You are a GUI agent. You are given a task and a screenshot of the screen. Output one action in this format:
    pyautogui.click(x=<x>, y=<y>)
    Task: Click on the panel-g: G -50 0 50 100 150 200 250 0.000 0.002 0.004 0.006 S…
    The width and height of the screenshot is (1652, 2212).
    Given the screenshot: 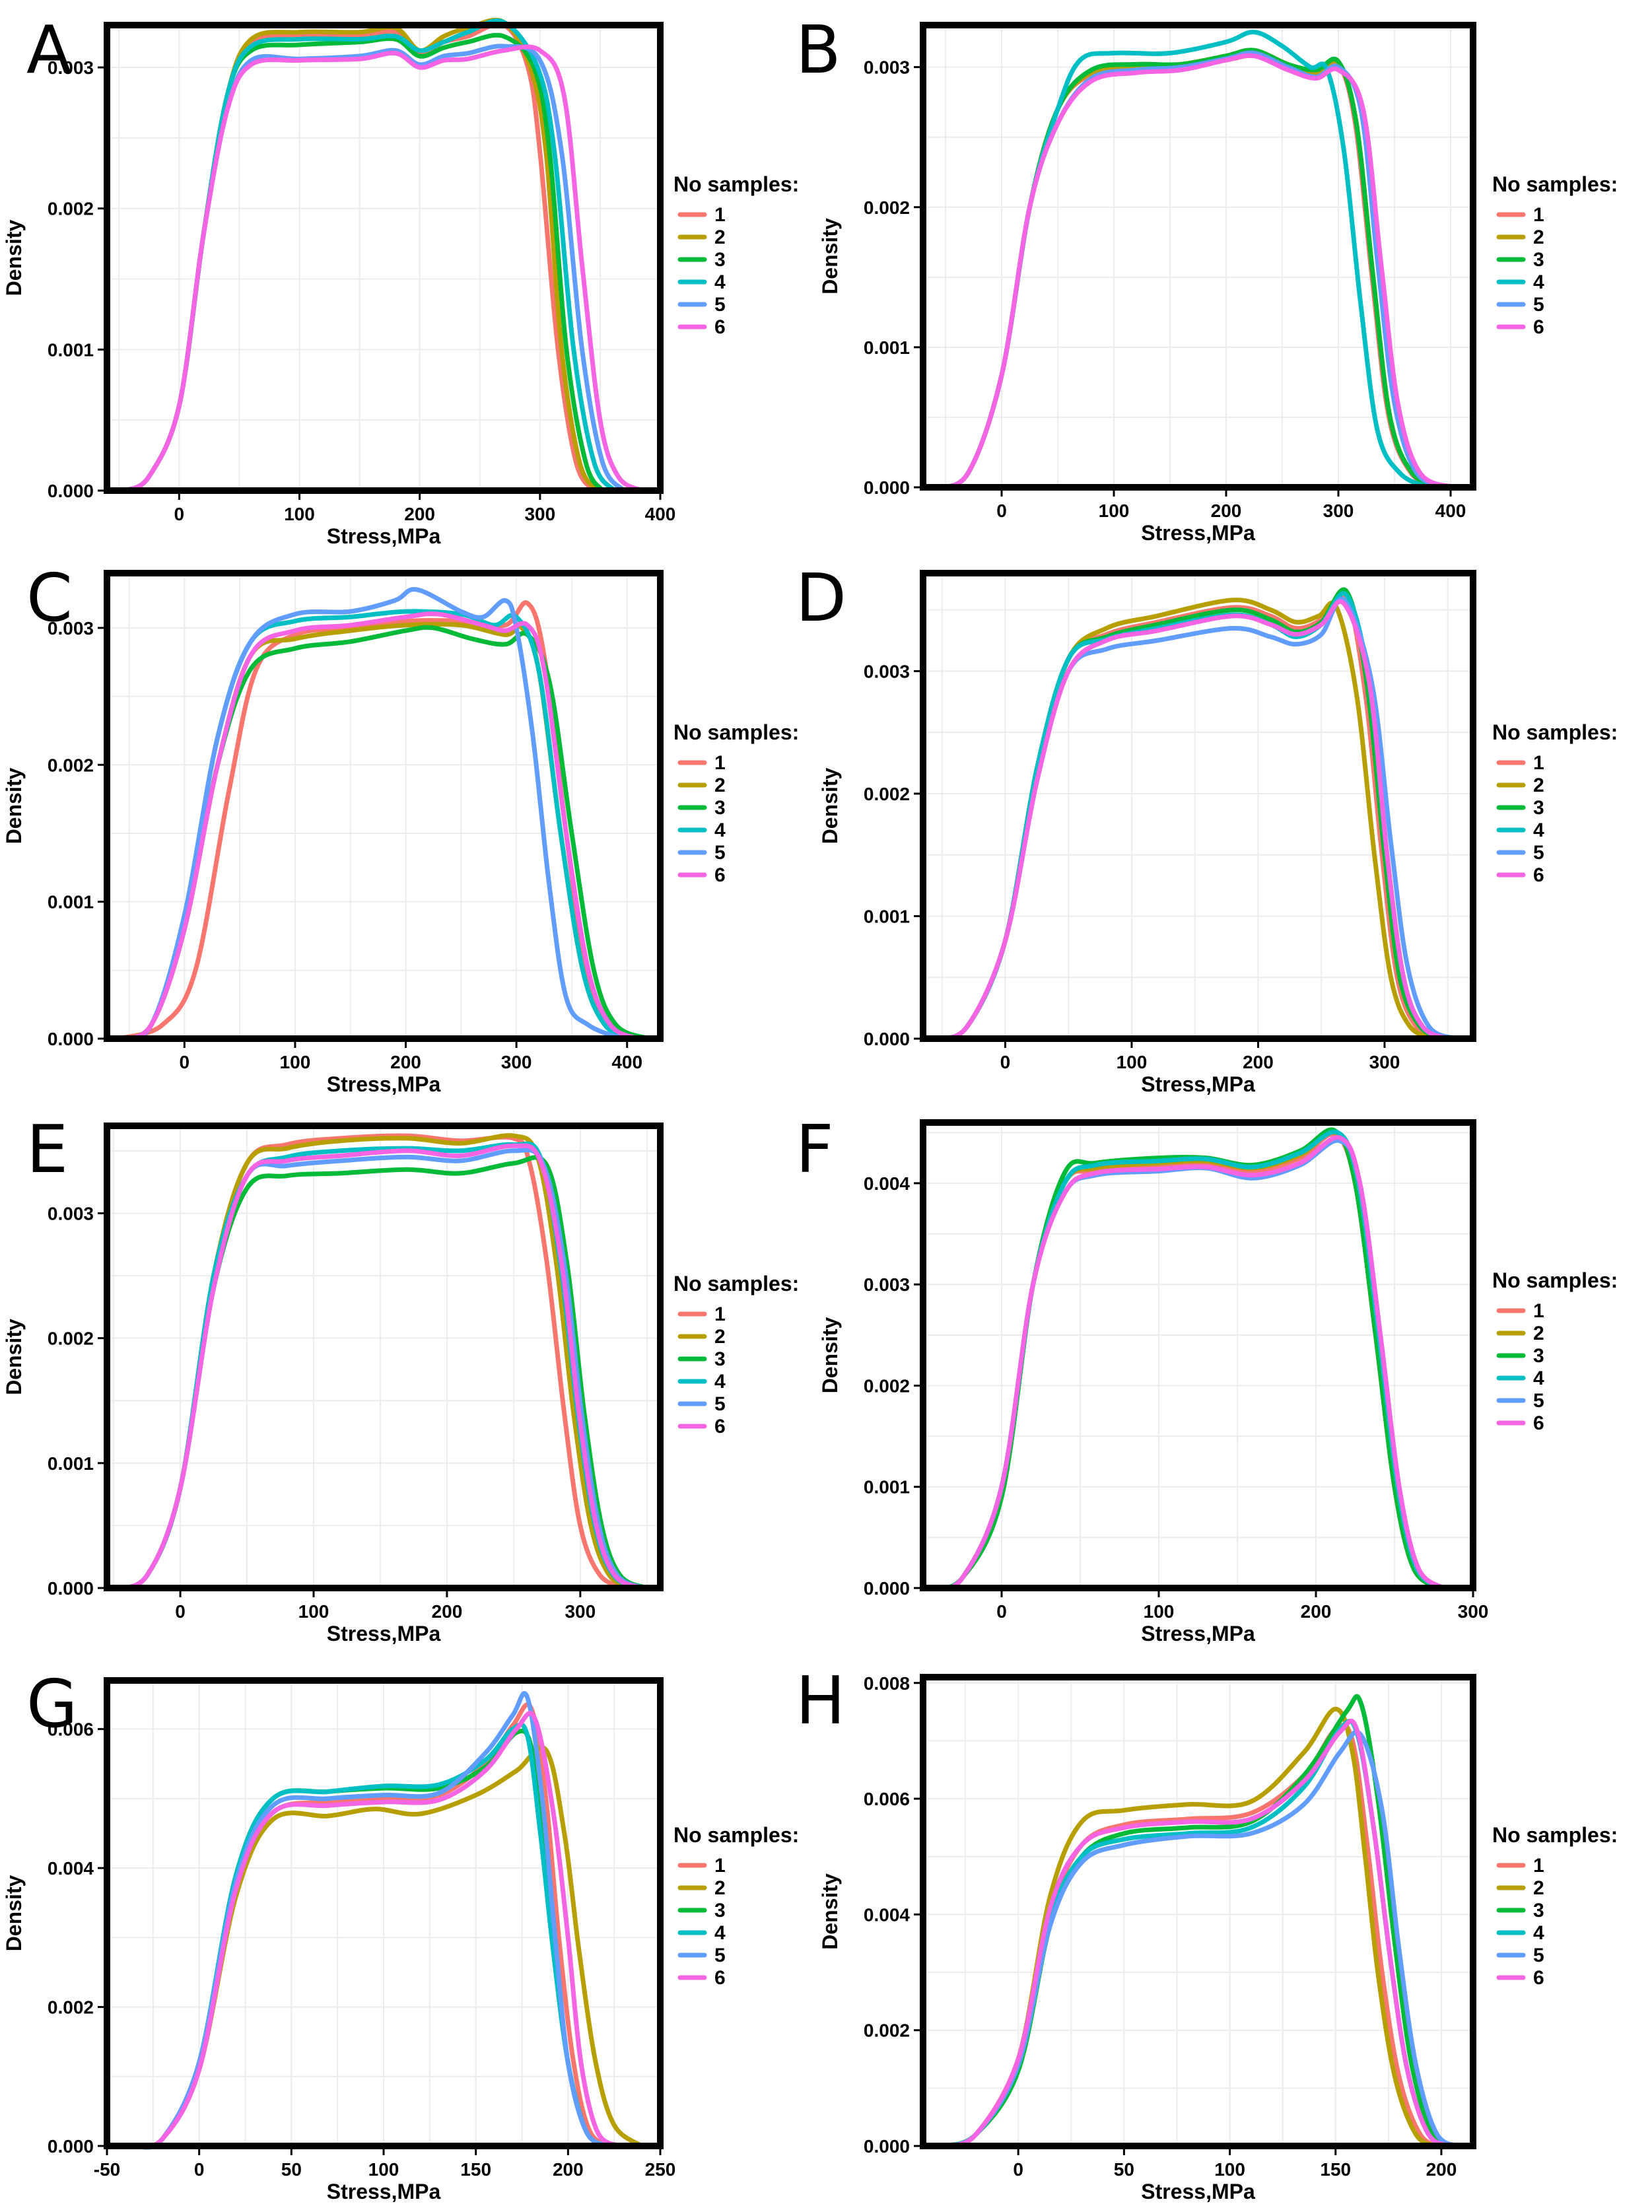 What is the action you would take?
    pyautogui.click(x=400, y=1934)
    